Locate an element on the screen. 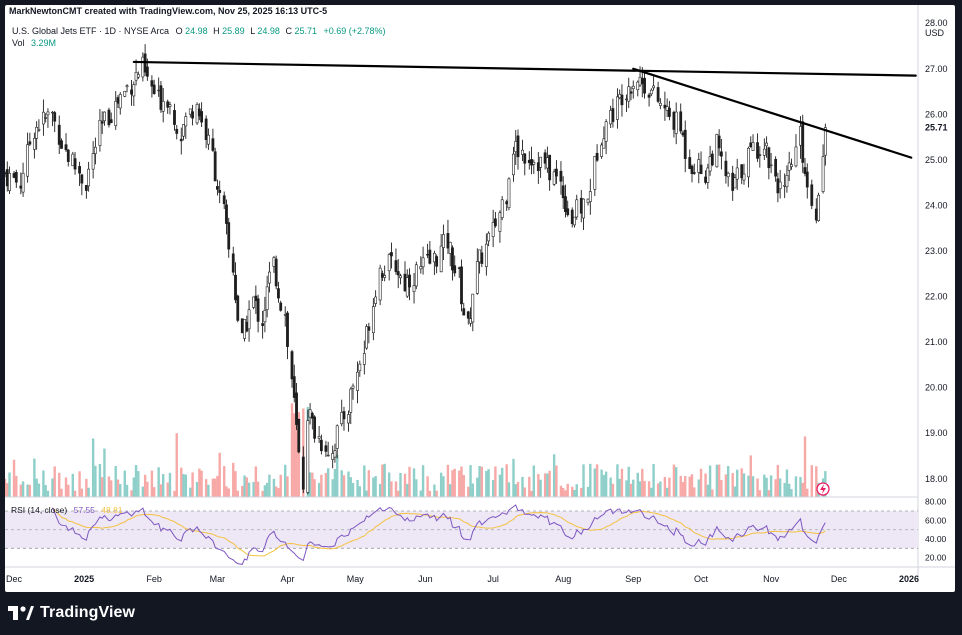 The width and height of the screenshot is (962, 635). ohlc-change: +0.69 (+2.78%) is located at coordinates (355, 31).